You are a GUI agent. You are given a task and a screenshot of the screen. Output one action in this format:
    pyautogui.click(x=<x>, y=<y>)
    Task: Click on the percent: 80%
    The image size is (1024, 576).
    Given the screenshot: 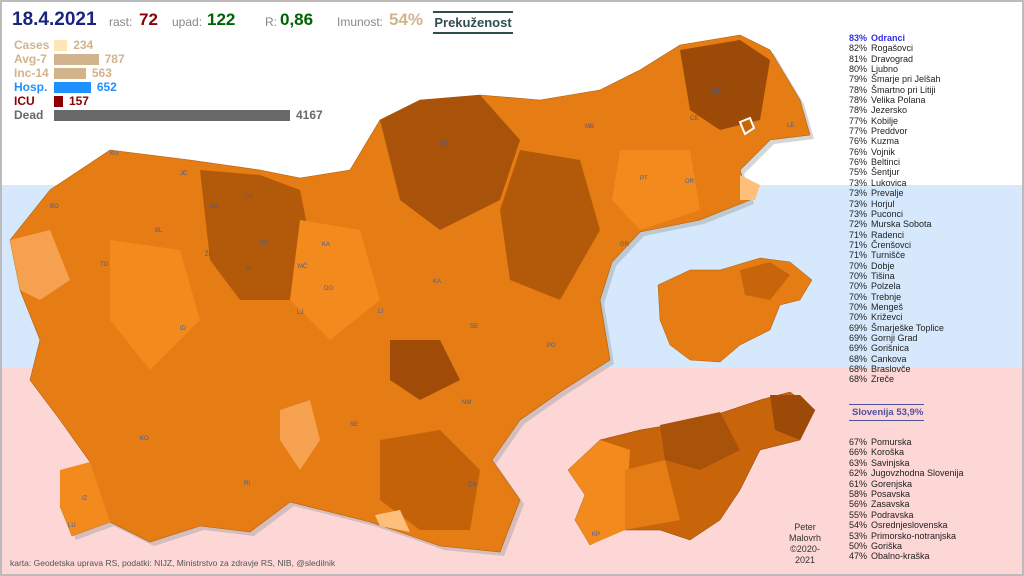 What is the action you would take?
    pyautogui.click(x=858, y=69)
    